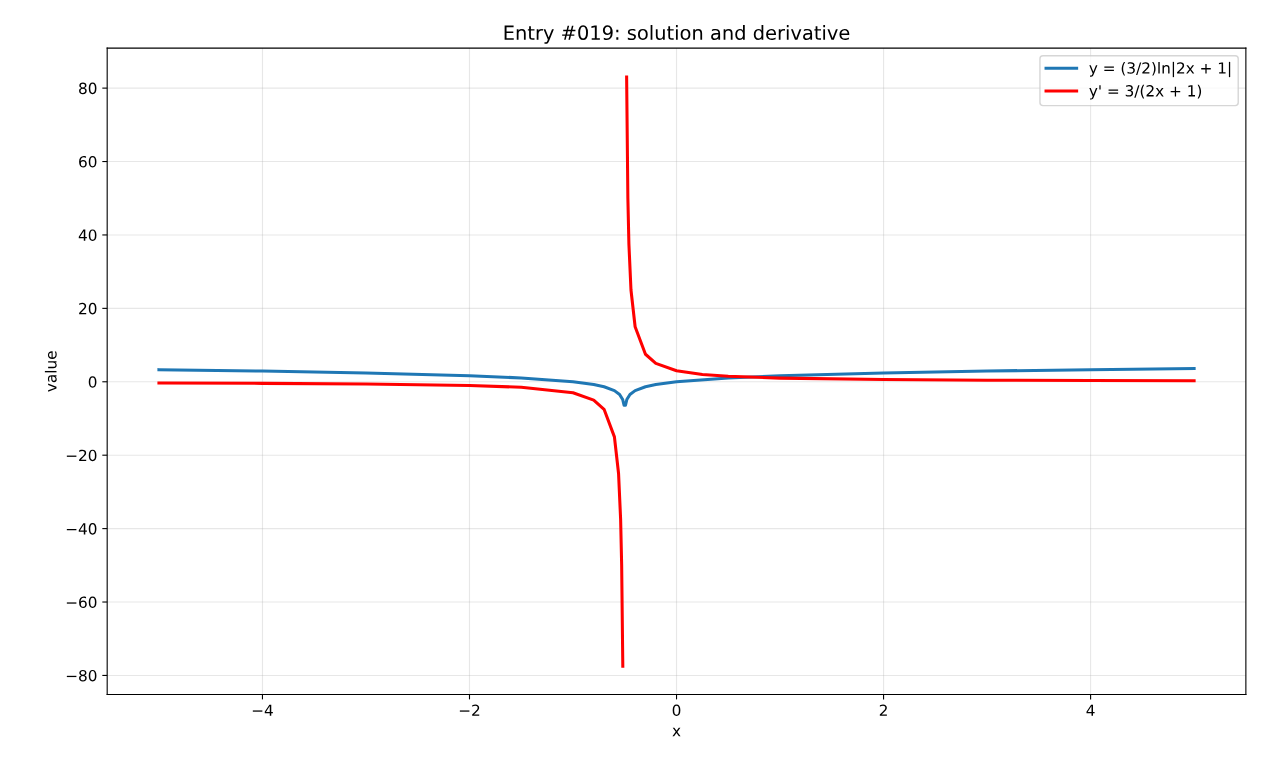 The image size is (1261, 776). What do you see at coordinates (88, 308) in the screenshot?
I see `y-tick-label: 20` at bounding box center [88, 308].